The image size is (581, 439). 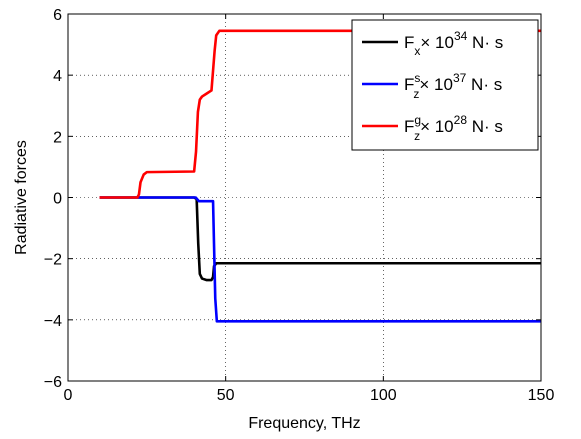 What do you see at coordinates (57, 76) in the screenshot?
I see `y-tick-label: 4` at bounding box center [57, 76].